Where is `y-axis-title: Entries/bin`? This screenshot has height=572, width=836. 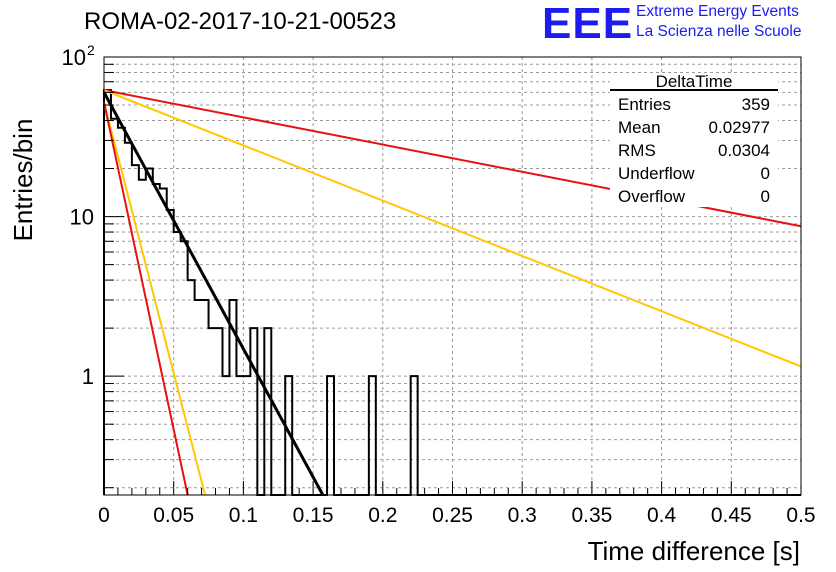
y-axis-title: Entries/bin is located at coordinates (23, 180).